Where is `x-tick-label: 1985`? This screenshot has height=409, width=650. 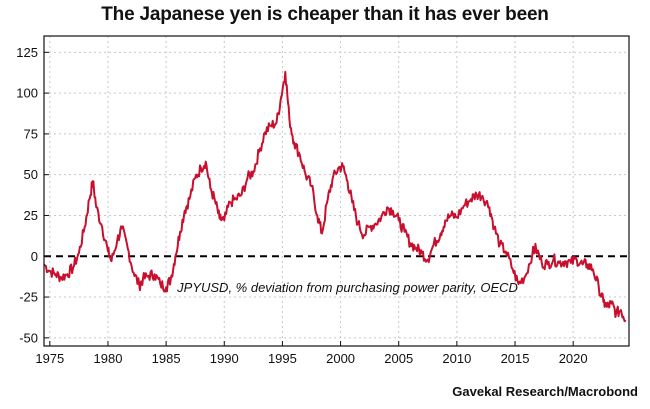 x-tick-label: 1985 is located at coordinates (166, 358).